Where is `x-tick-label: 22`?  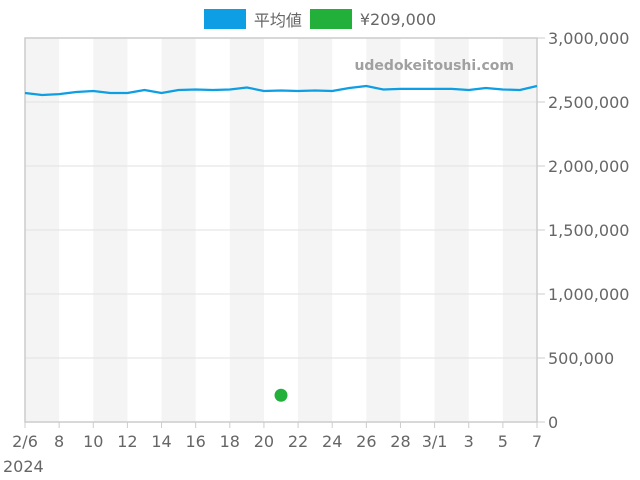 x-tick-label: 22 is located at coordinates (298, 441).